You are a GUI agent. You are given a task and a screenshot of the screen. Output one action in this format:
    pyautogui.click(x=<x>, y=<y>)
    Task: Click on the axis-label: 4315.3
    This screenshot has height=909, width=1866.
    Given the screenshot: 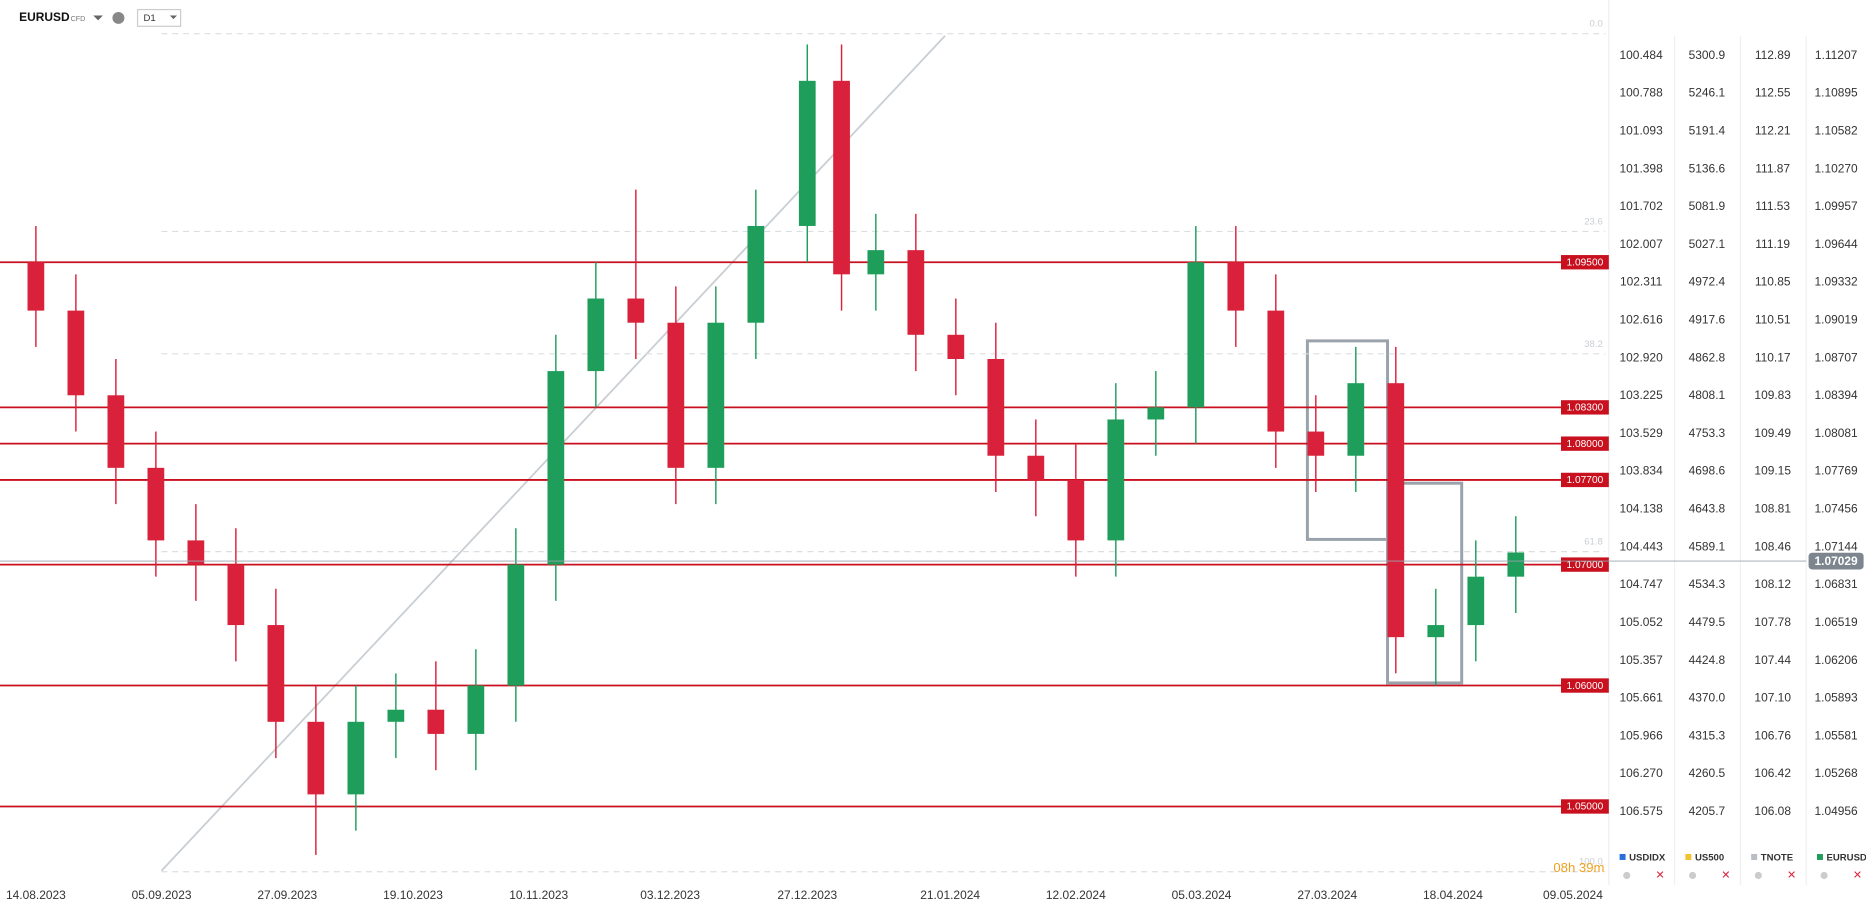 What is the action you would take?
    pyautogui.click(x=1707, y=735)
    